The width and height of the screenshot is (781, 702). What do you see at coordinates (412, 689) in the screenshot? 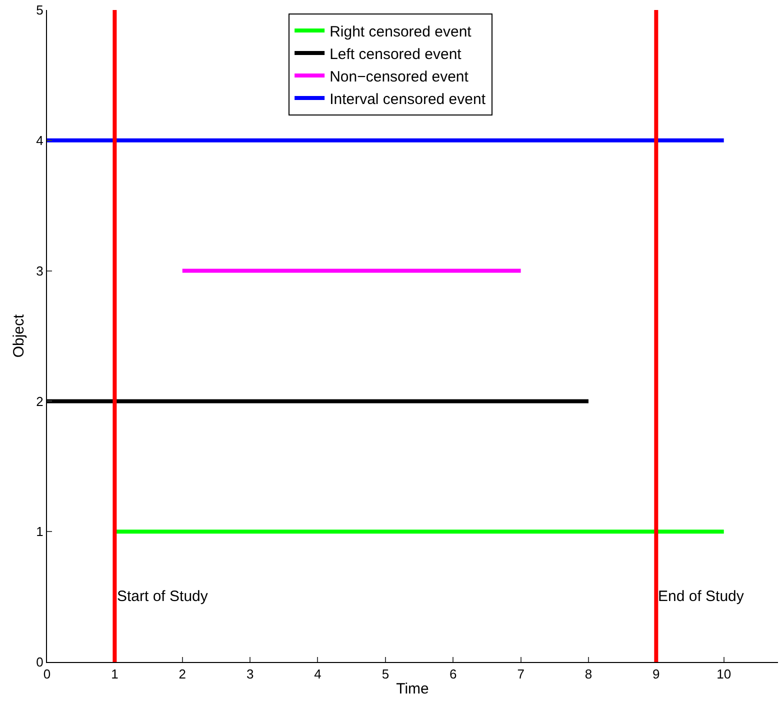
I see `x-axis-title: Time` at bounding box center [412, 689].